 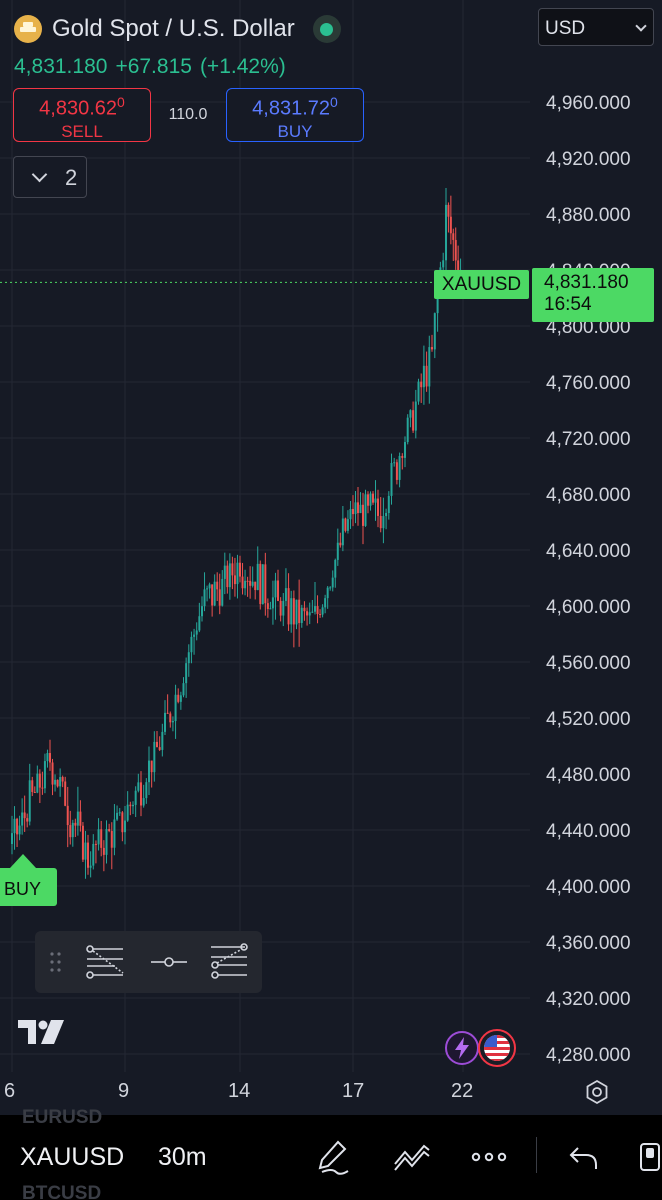 I want to click on price-axis-label: 4,760.000, so click(x=588, y=383).